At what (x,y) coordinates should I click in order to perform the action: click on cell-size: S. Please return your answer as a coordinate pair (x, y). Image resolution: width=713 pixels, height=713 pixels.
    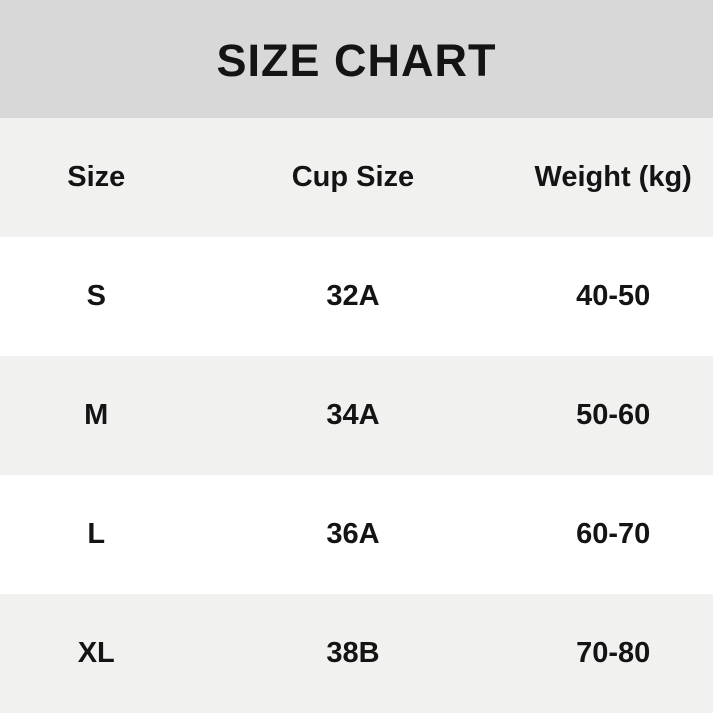
    Looking at the image, I should click on (96, 296).